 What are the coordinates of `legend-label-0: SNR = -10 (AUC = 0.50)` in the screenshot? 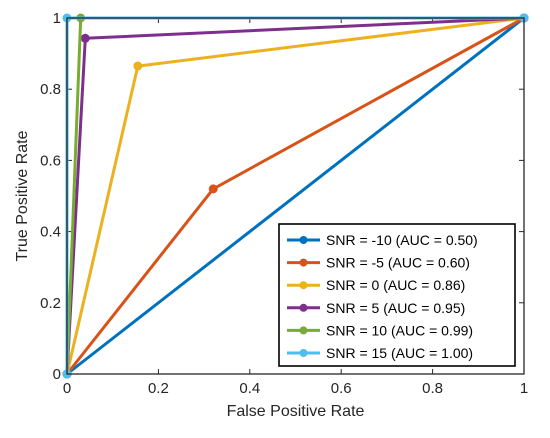 It's located at (402, 240).